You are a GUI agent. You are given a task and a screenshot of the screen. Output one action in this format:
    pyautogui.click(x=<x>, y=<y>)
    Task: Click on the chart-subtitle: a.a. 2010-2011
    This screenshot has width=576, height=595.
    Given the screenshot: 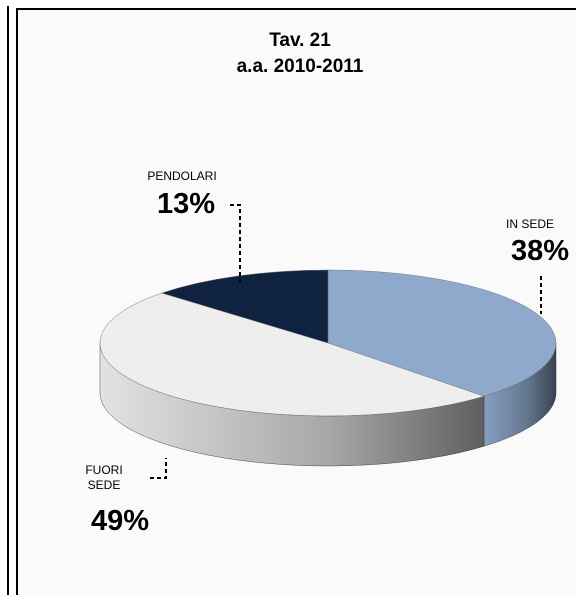 What is the action you would take?
    pyautogui.click(x=300, y=66)
    